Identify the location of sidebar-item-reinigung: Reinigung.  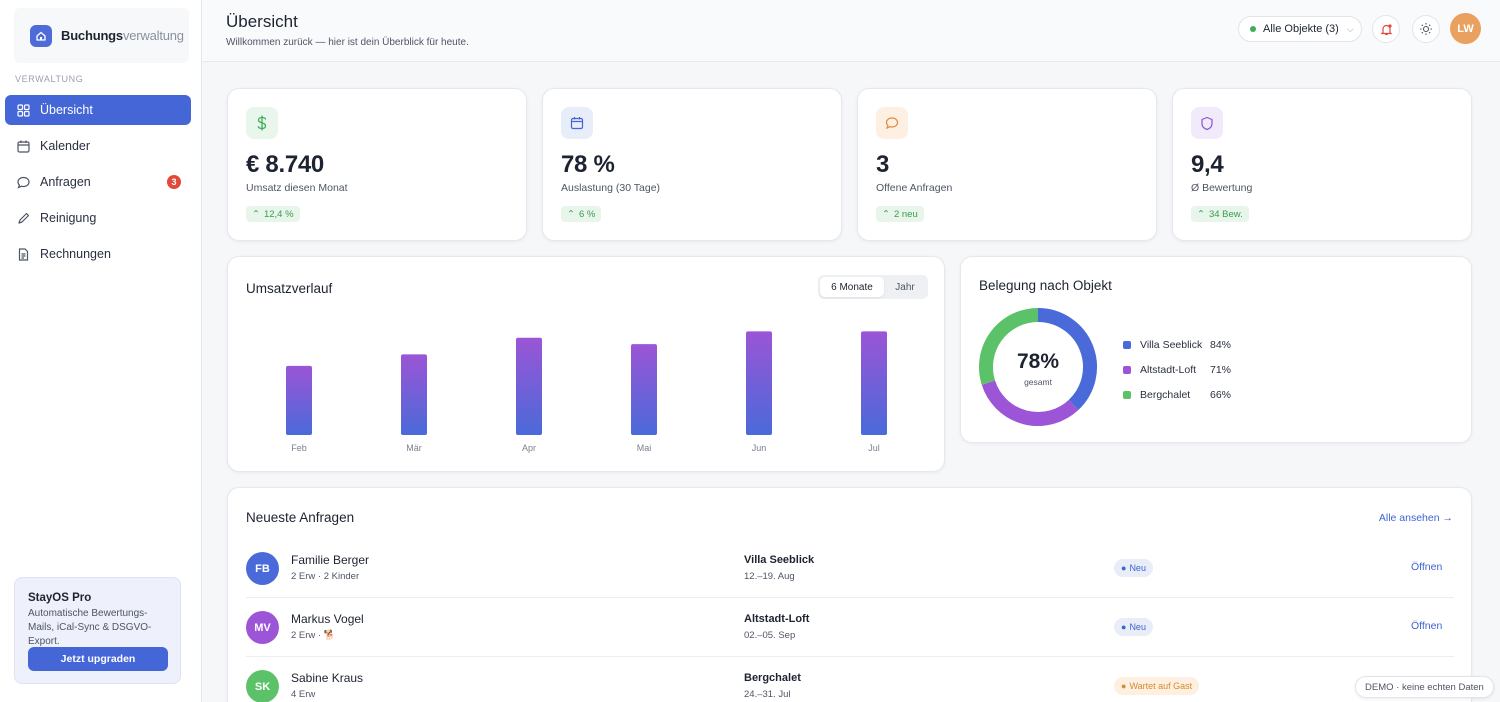
(98, 218).